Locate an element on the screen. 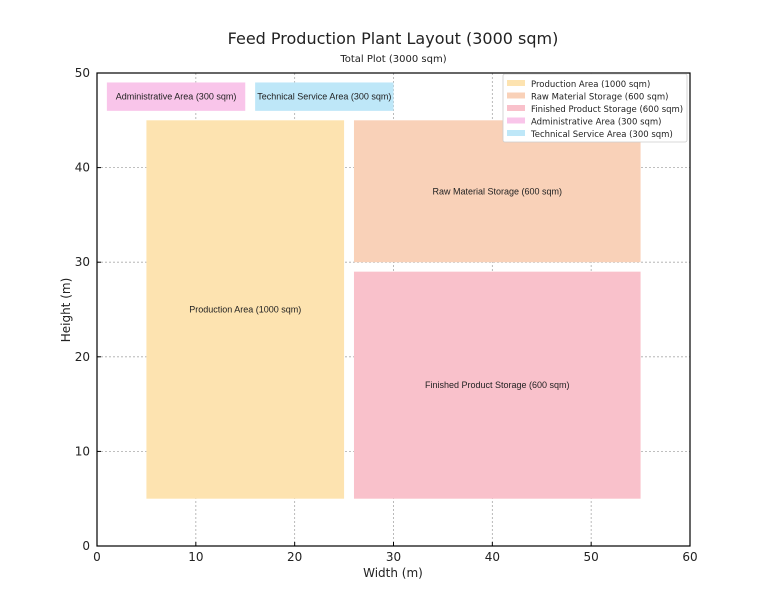 The height and width of the screenshot is (614, 768). area-label: Raw Material Storage (600 sqm) is located at coordinates (497, 191).